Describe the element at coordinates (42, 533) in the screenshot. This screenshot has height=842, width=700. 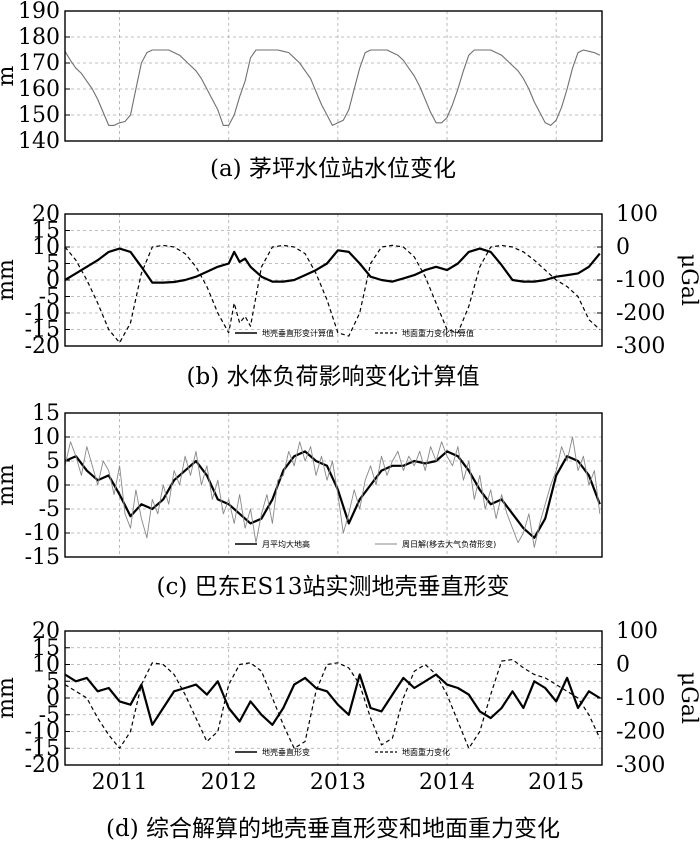
I see `y-tick-label-c: -10` at that location.